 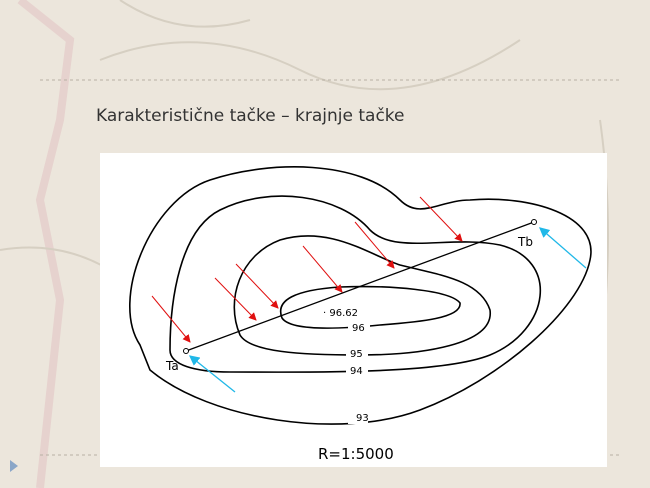 What do you see at coordinates (356, 354) in the screenshot?
I see `contour-label: 95` at bounding box center [356, 354].